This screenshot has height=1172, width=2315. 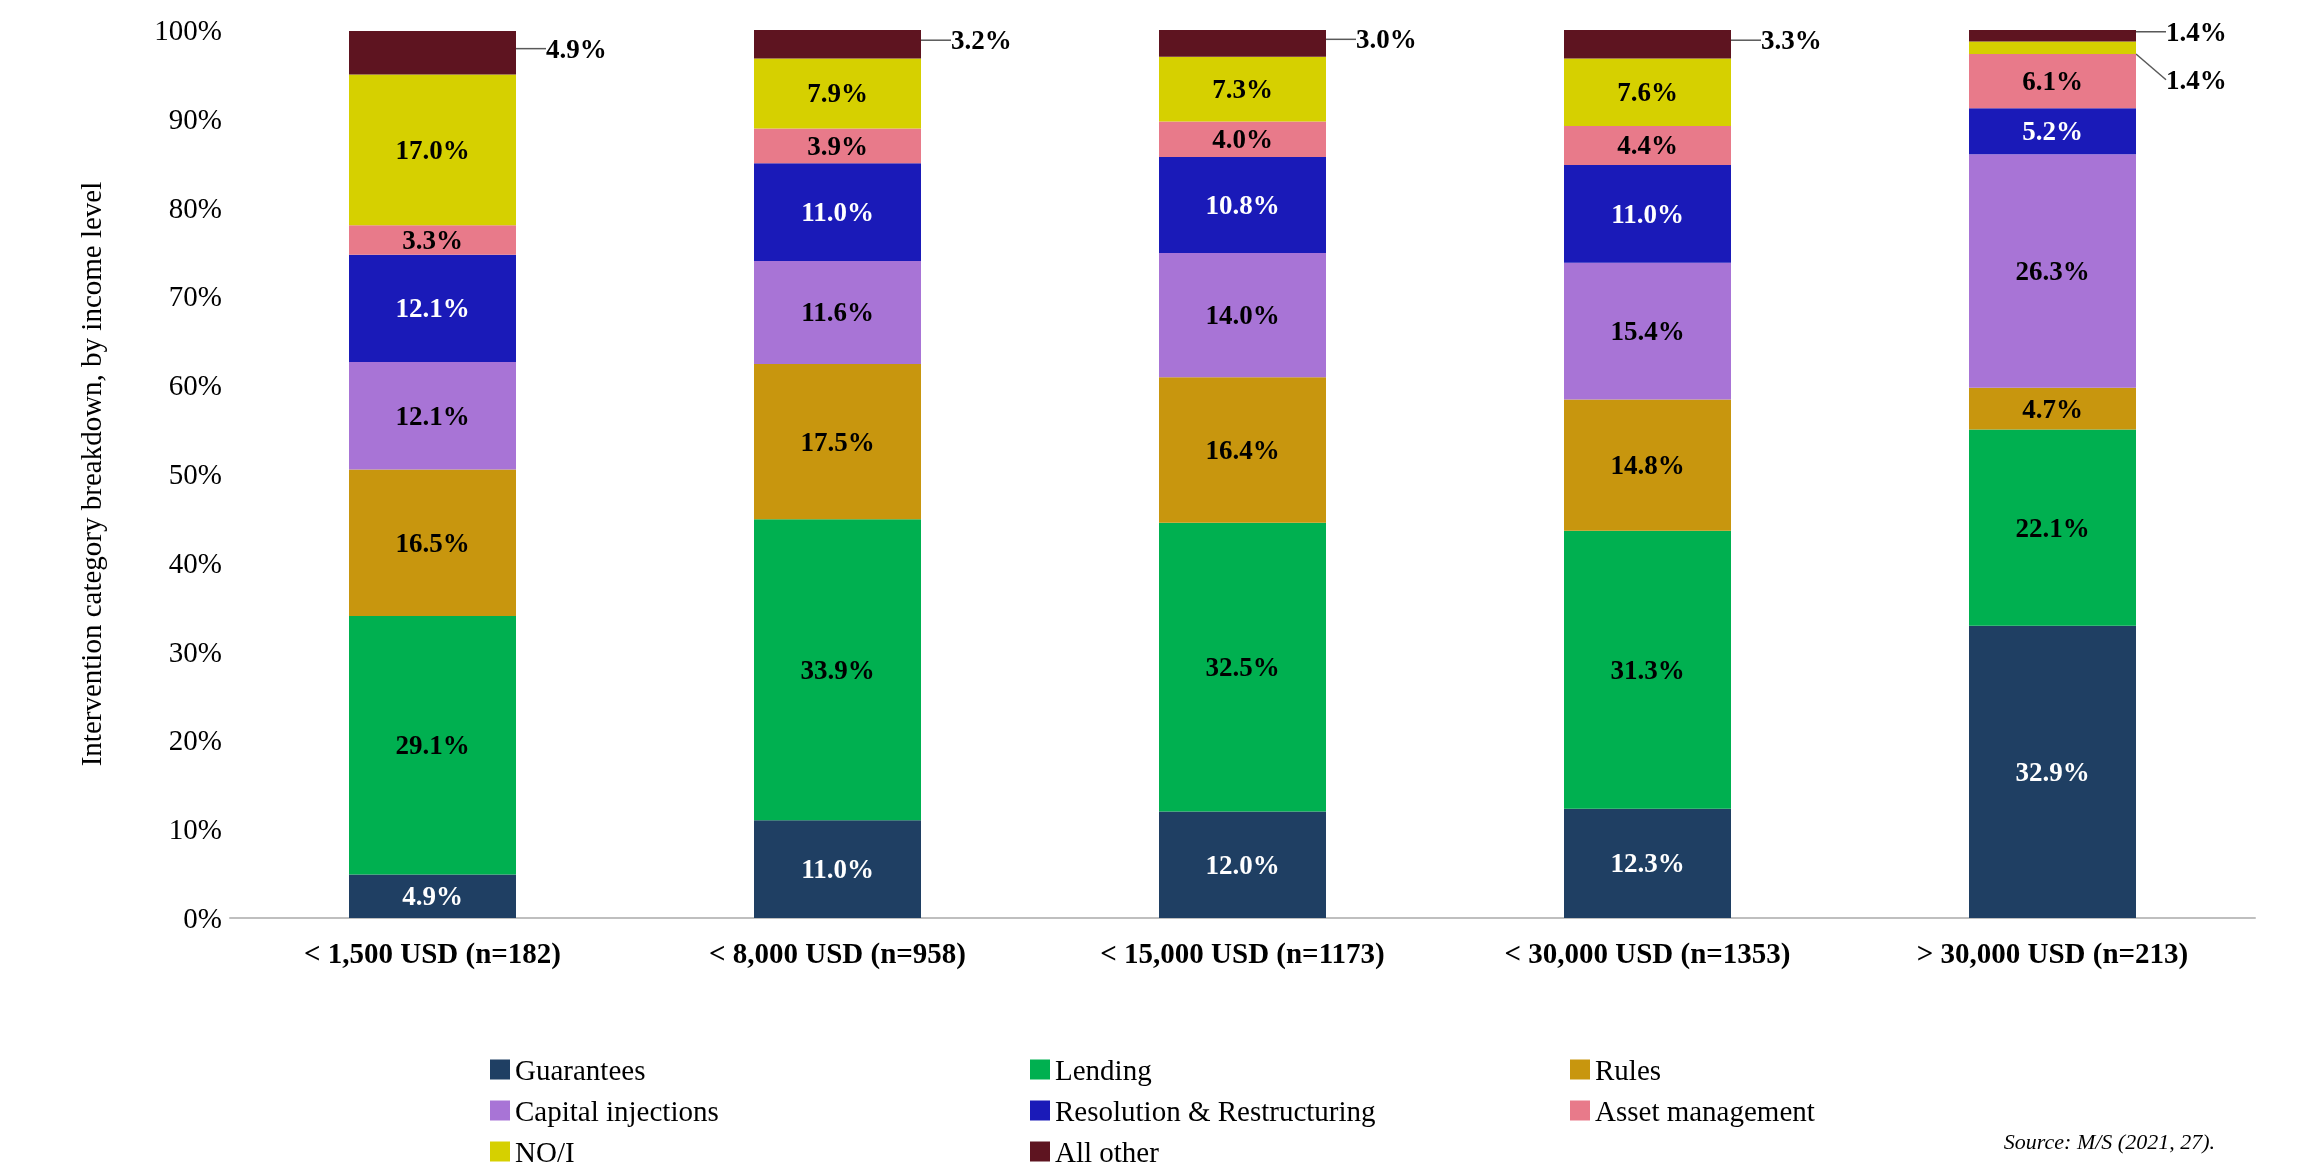 I want to click on data-label: 7.6%, so click(x=1647, y=92).